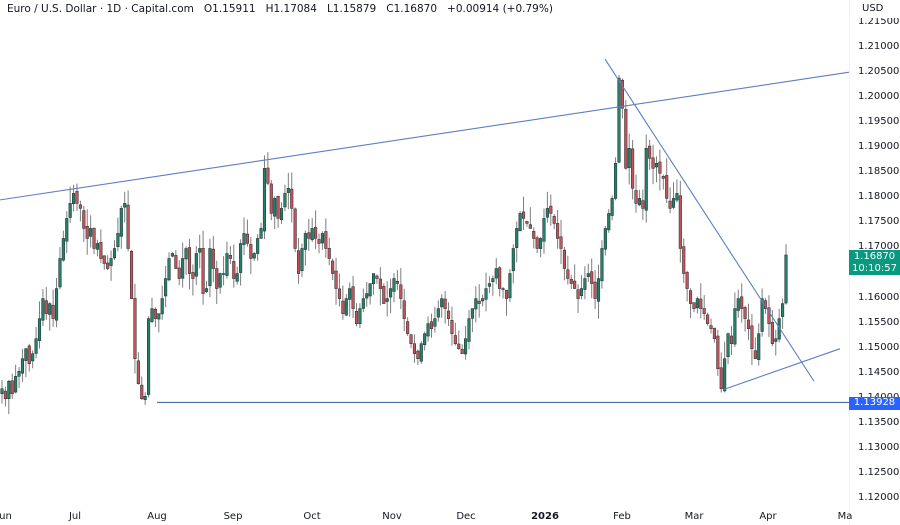 This screenshot has width=900, height=525. I want to click on low-label: L, so click(329, 9).